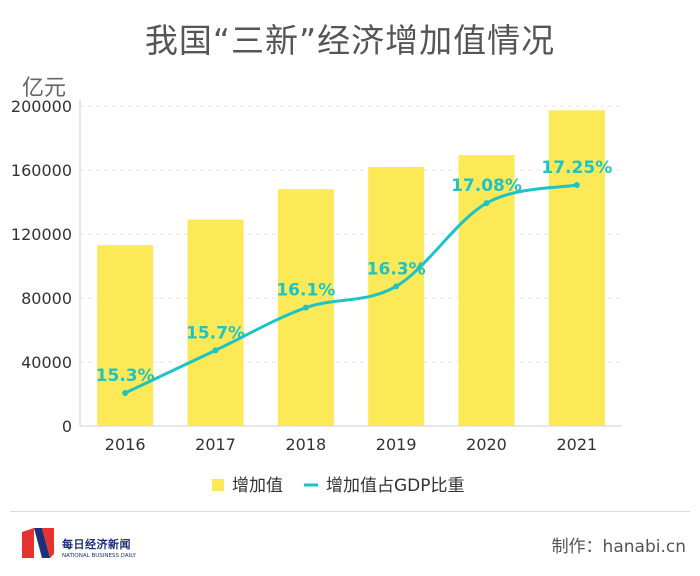 The image size is (700, 576). What do you see at coordinates (67, 426) in the screenshot?
I see `y-tick-label: 0` at bounding box center [67, 426].